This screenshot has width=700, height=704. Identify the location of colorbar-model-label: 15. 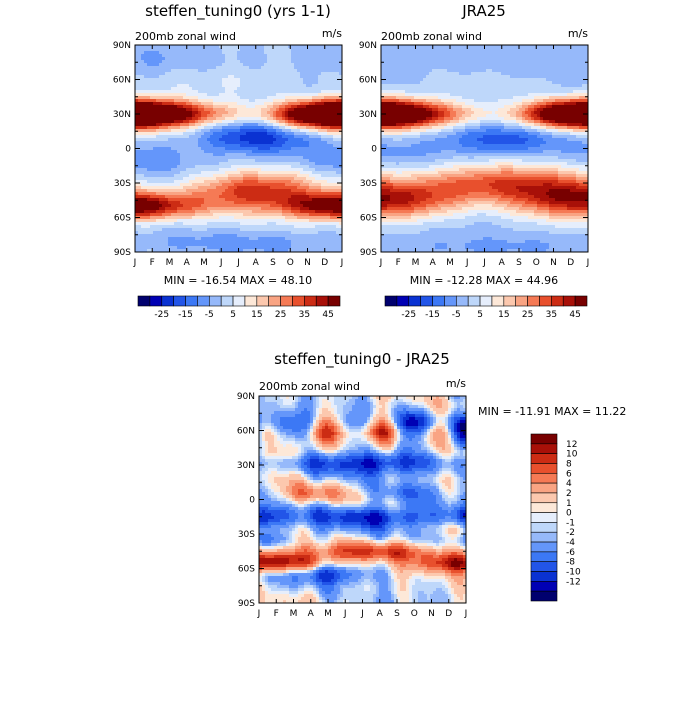
(256, 315).